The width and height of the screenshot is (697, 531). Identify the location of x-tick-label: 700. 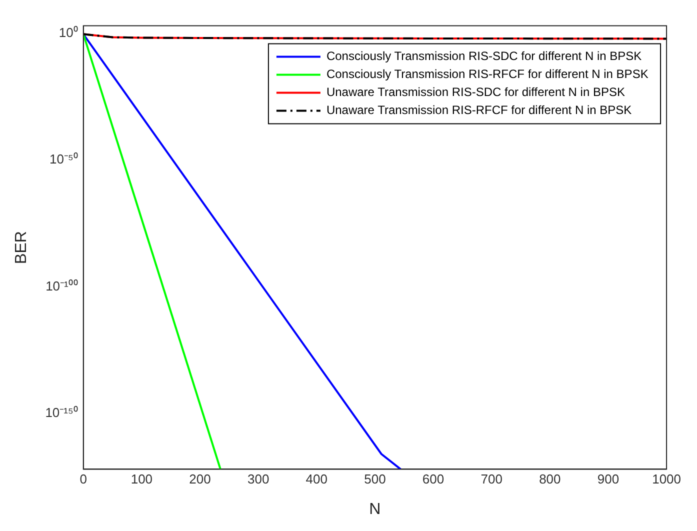
(491, 479).